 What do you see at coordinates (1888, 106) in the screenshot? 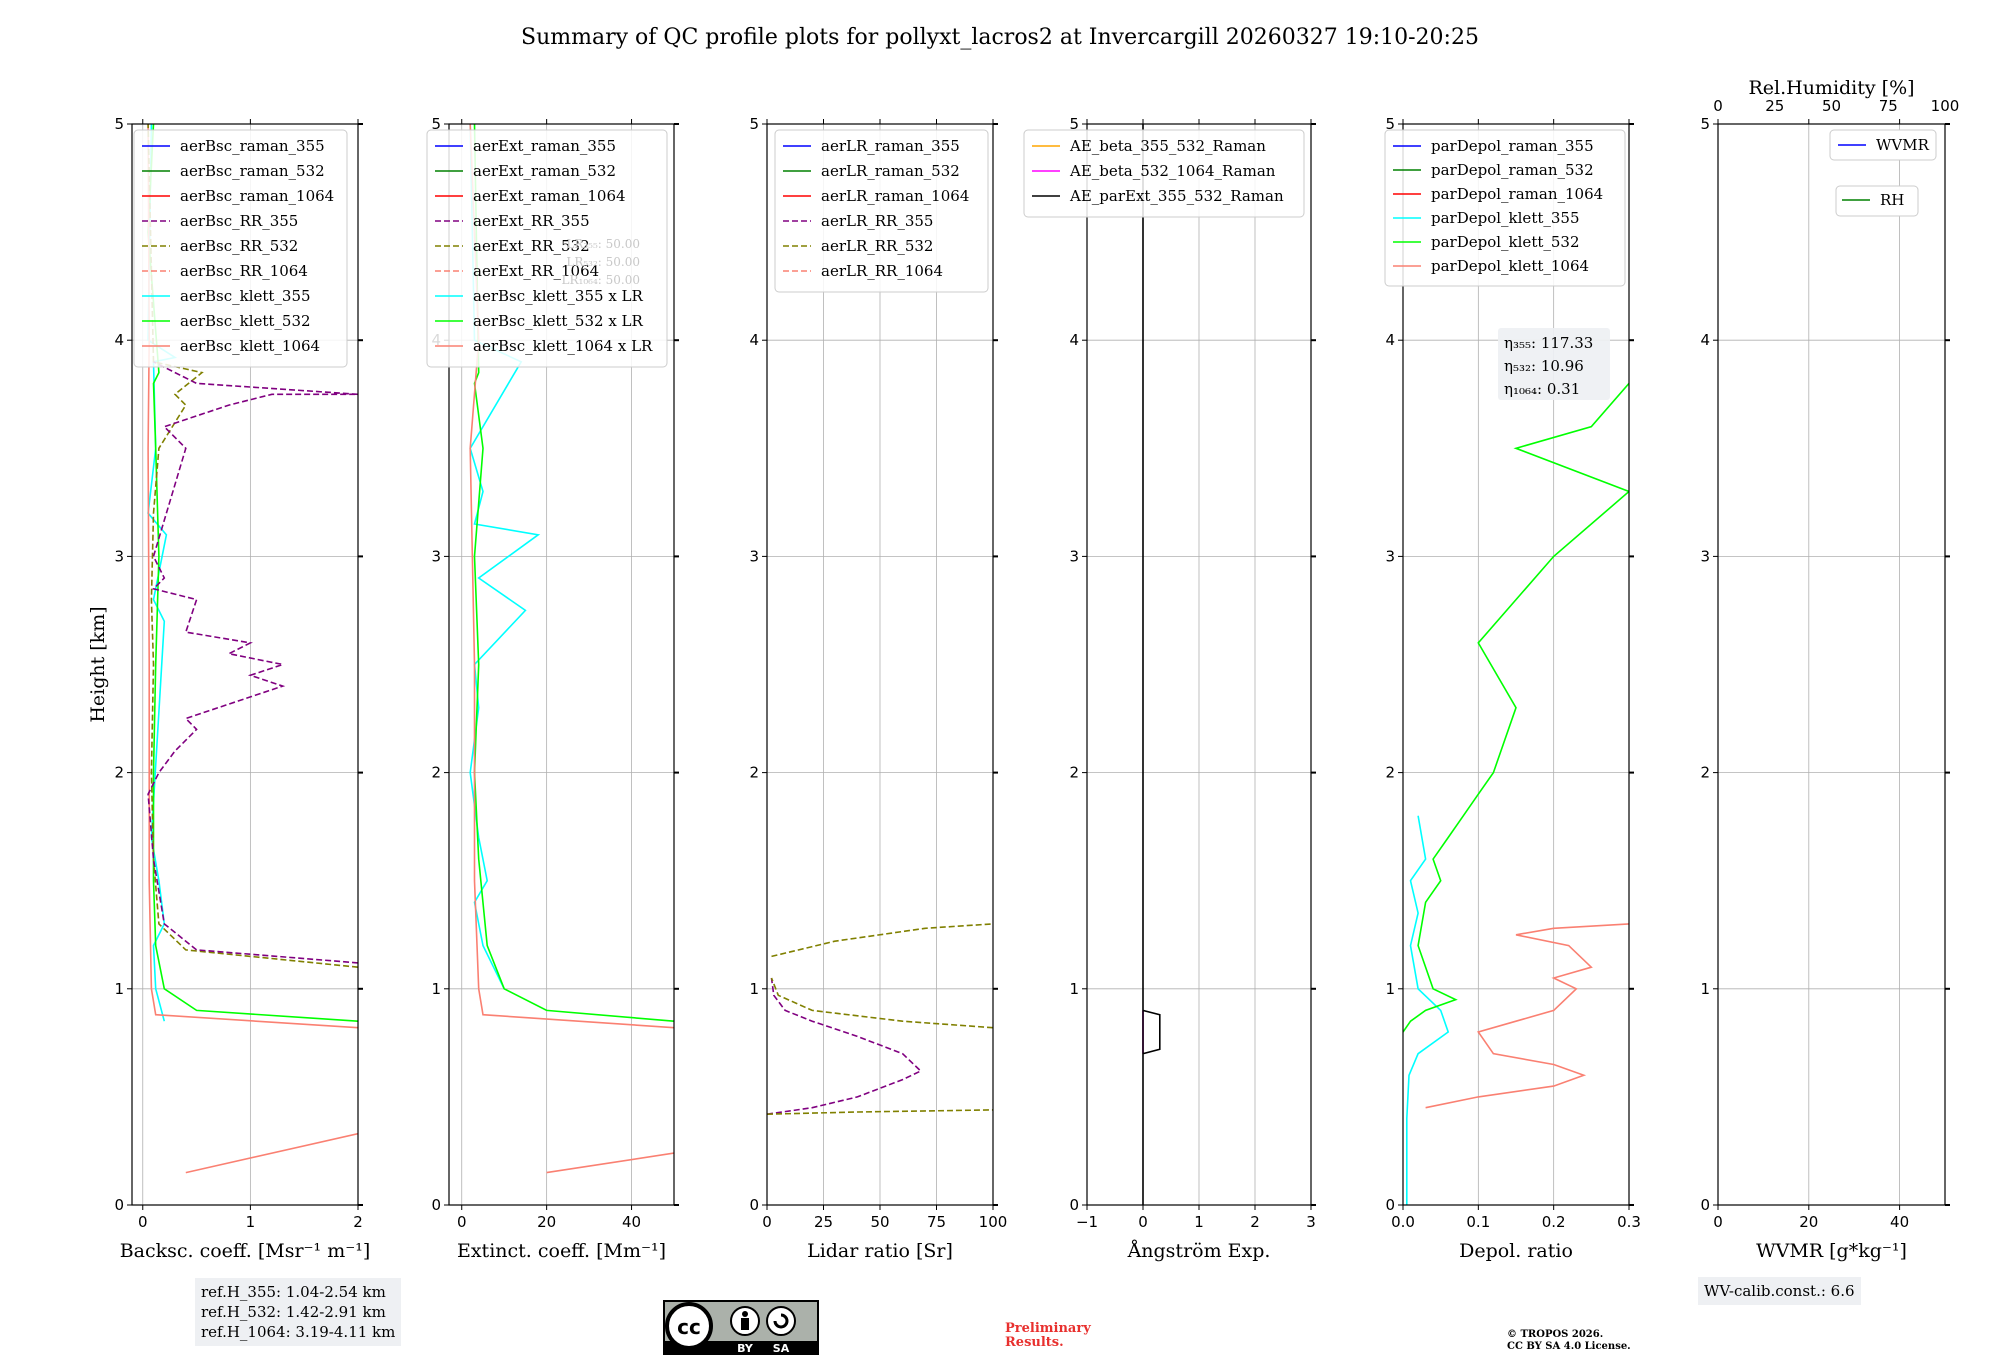
I see `top-x-tick-label: 75` at bounding box center [1888, 106].